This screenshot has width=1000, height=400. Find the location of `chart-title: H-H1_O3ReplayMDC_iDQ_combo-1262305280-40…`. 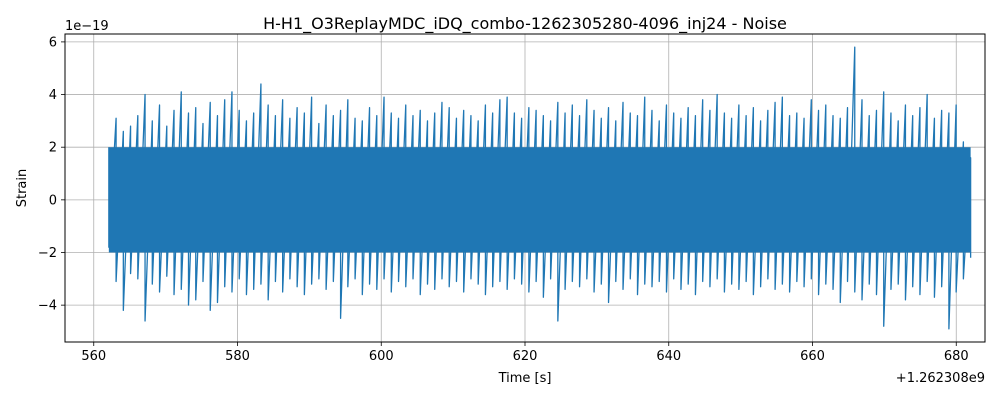

chart-title: H-H1_O3ReplayMDC_iDQ_combo-1262305280-40… is located at coordinates (525, 24).